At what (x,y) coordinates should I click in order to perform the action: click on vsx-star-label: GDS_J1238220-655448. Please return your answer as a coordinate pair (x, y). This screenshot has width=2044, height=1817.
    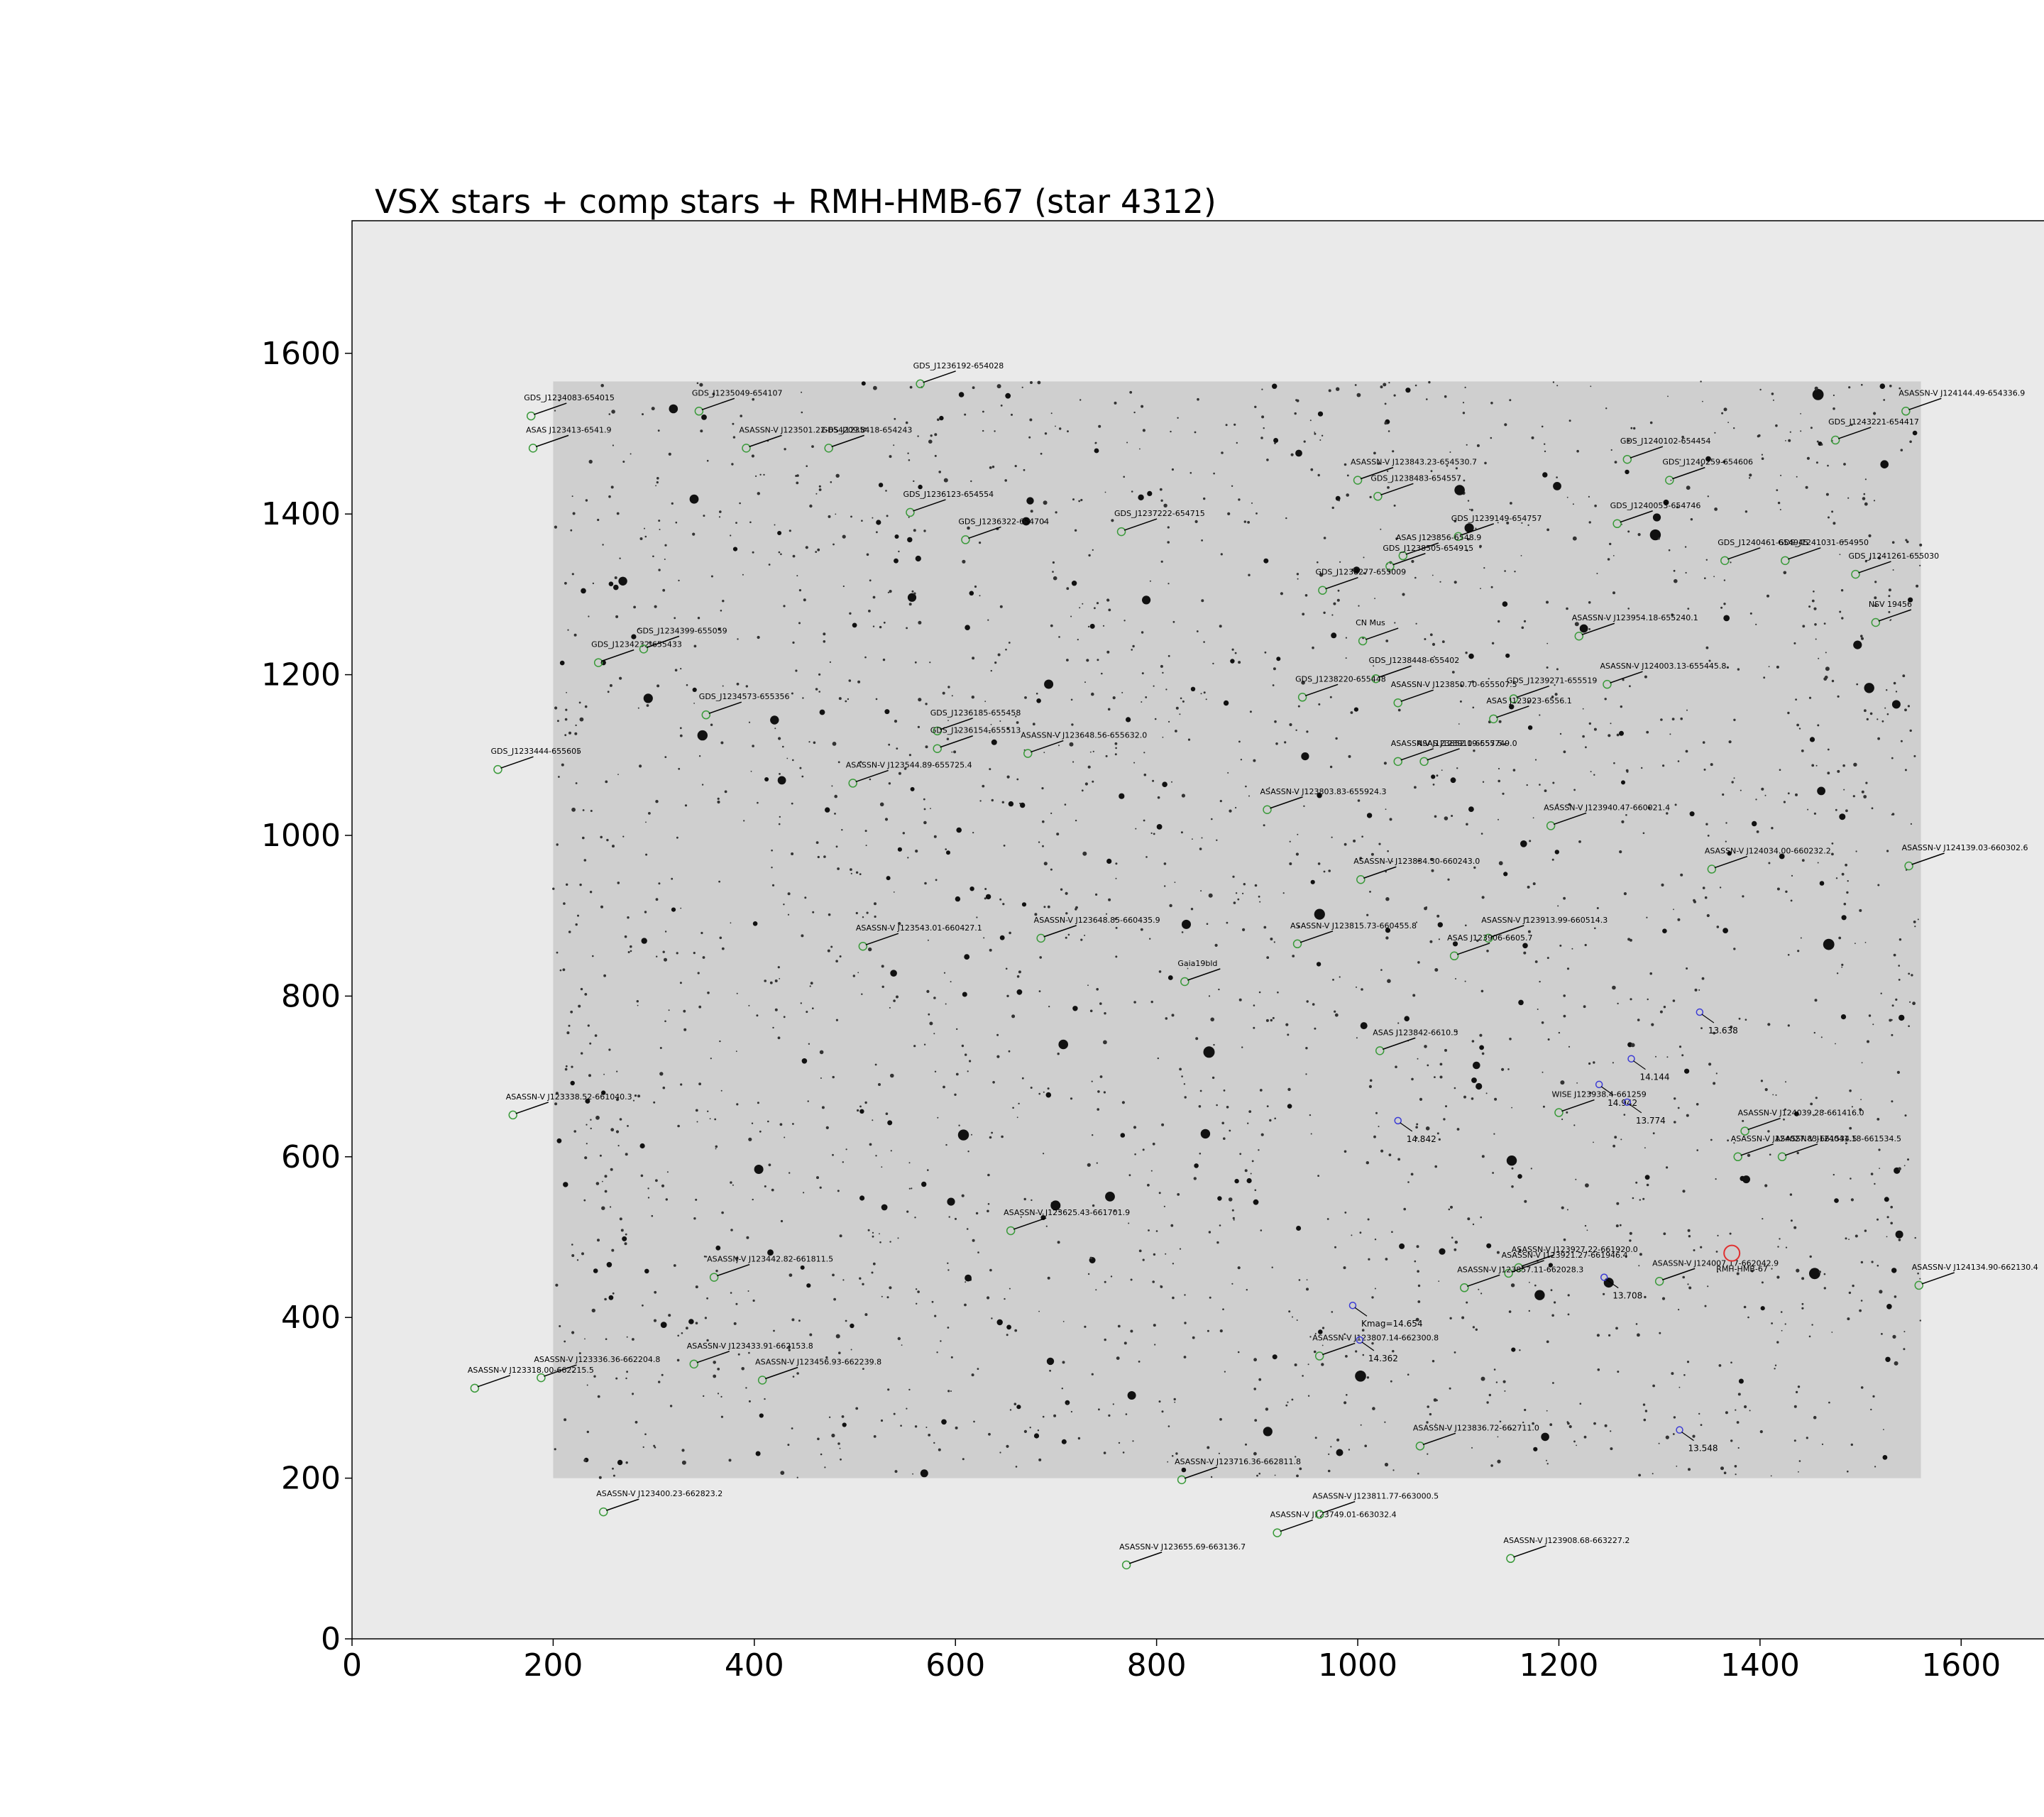
    Looking at the image, I should click on (1340, 679).